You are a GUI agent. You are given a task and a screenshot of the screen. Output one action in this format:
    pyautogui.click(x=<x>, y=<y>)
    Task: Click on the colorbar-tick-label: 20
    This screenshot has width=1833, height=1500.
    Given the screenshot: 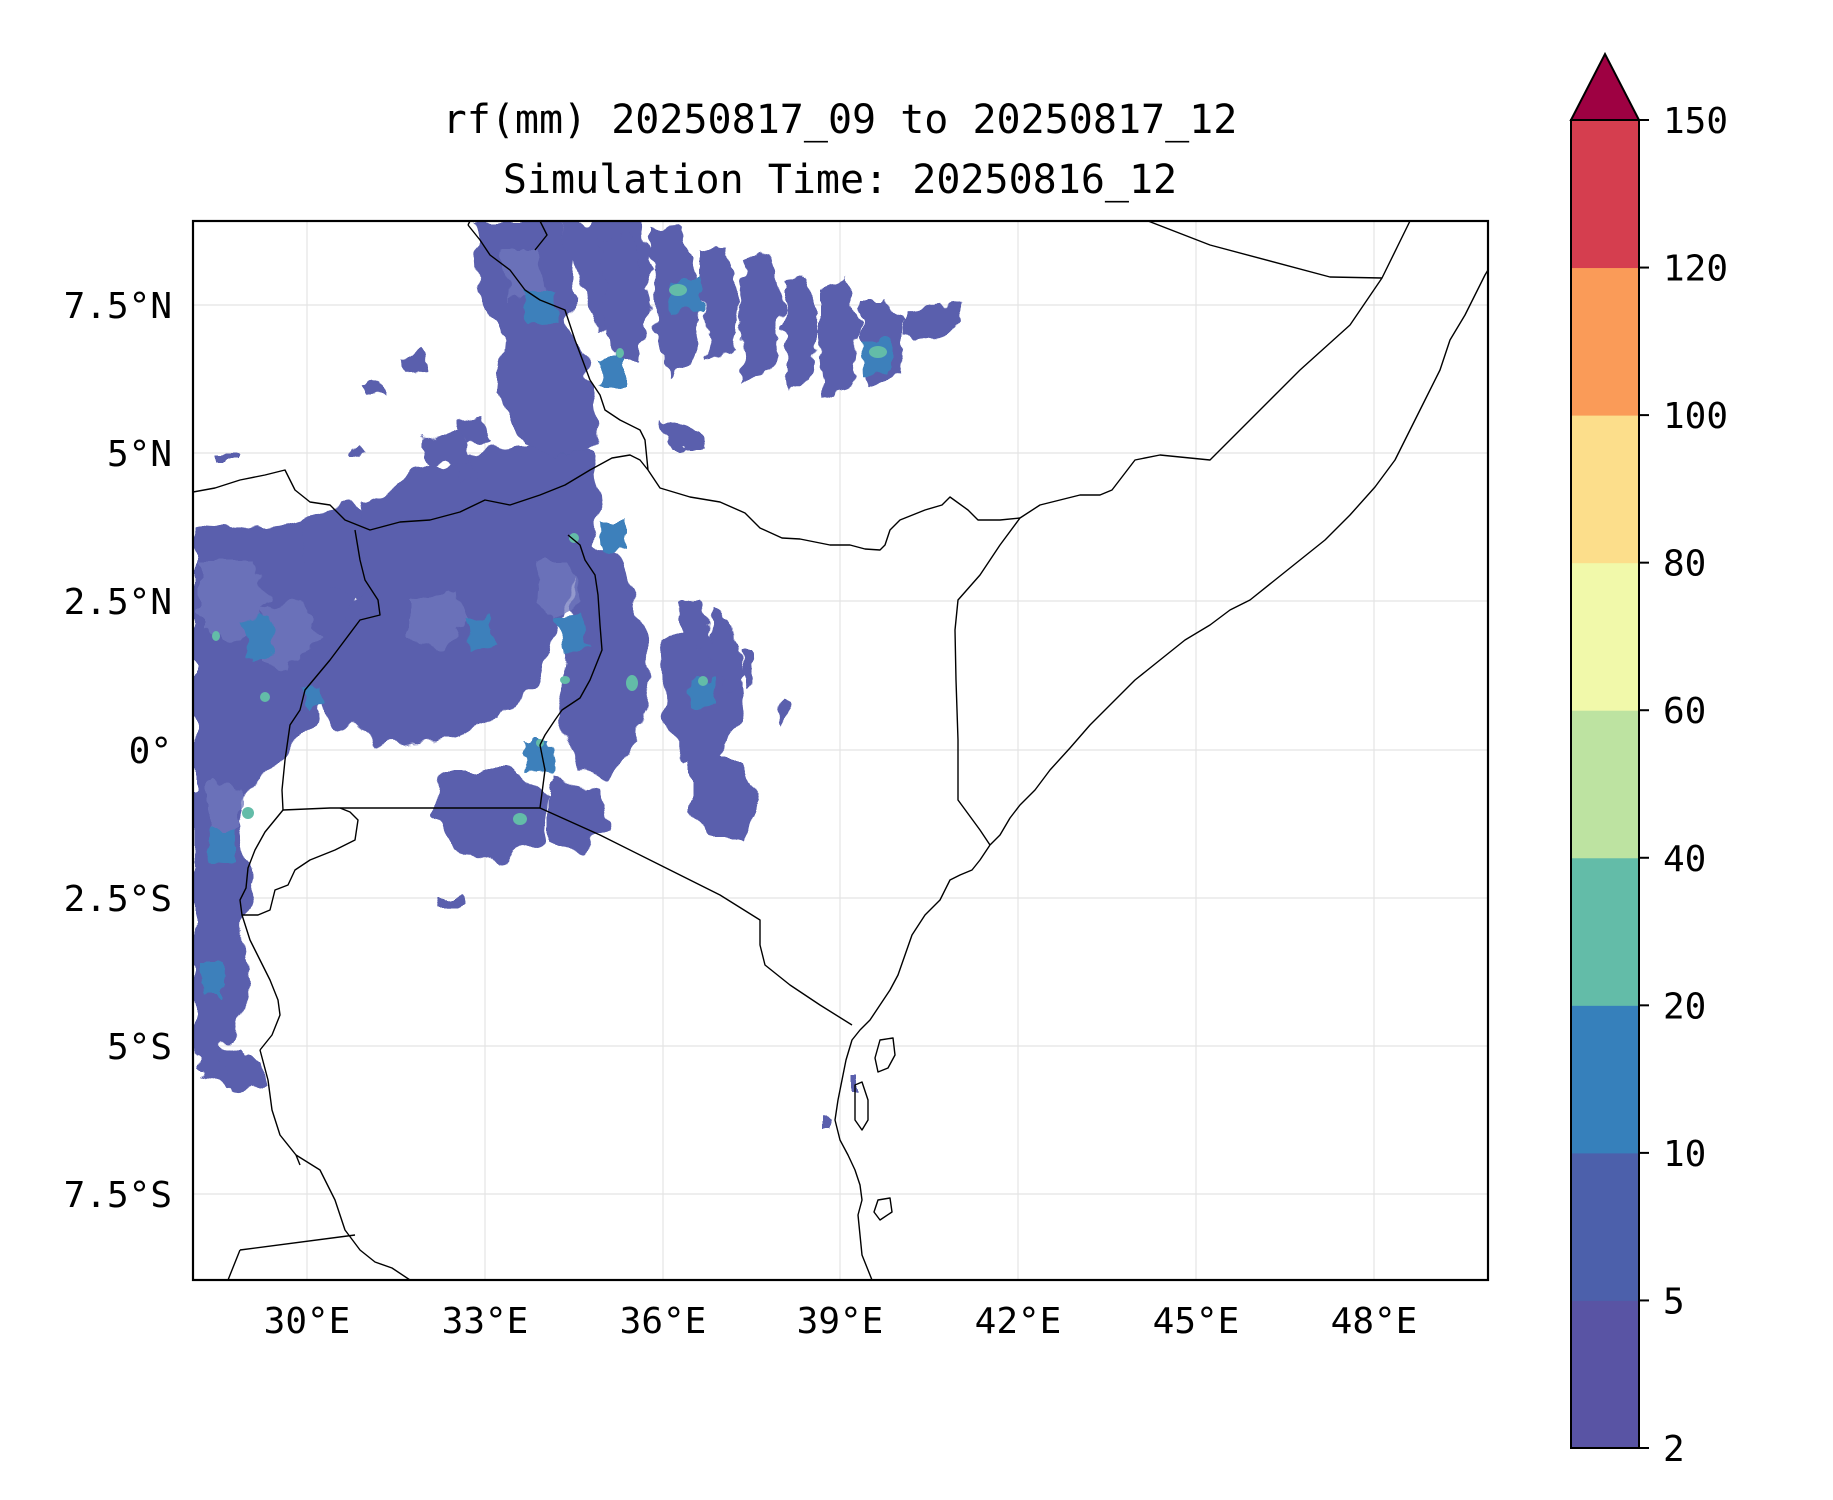 What is the action you would take?
    pyautogui.click(x=1684, y=1006)
    